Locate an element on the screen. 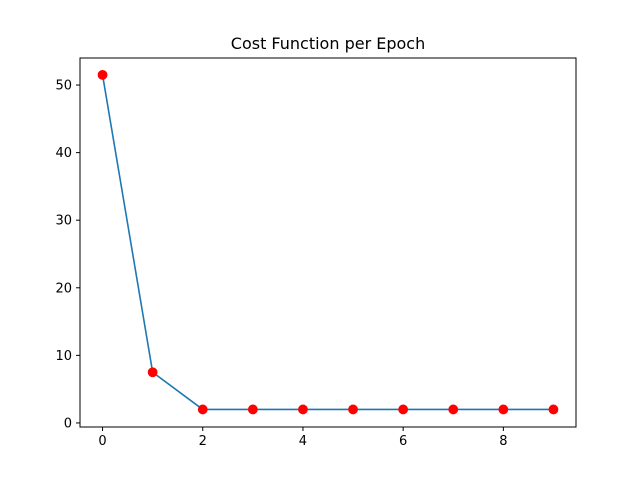 This screenshot has width=640, height=480. x-tick-label: 0 is located at coordinates (102, 441).